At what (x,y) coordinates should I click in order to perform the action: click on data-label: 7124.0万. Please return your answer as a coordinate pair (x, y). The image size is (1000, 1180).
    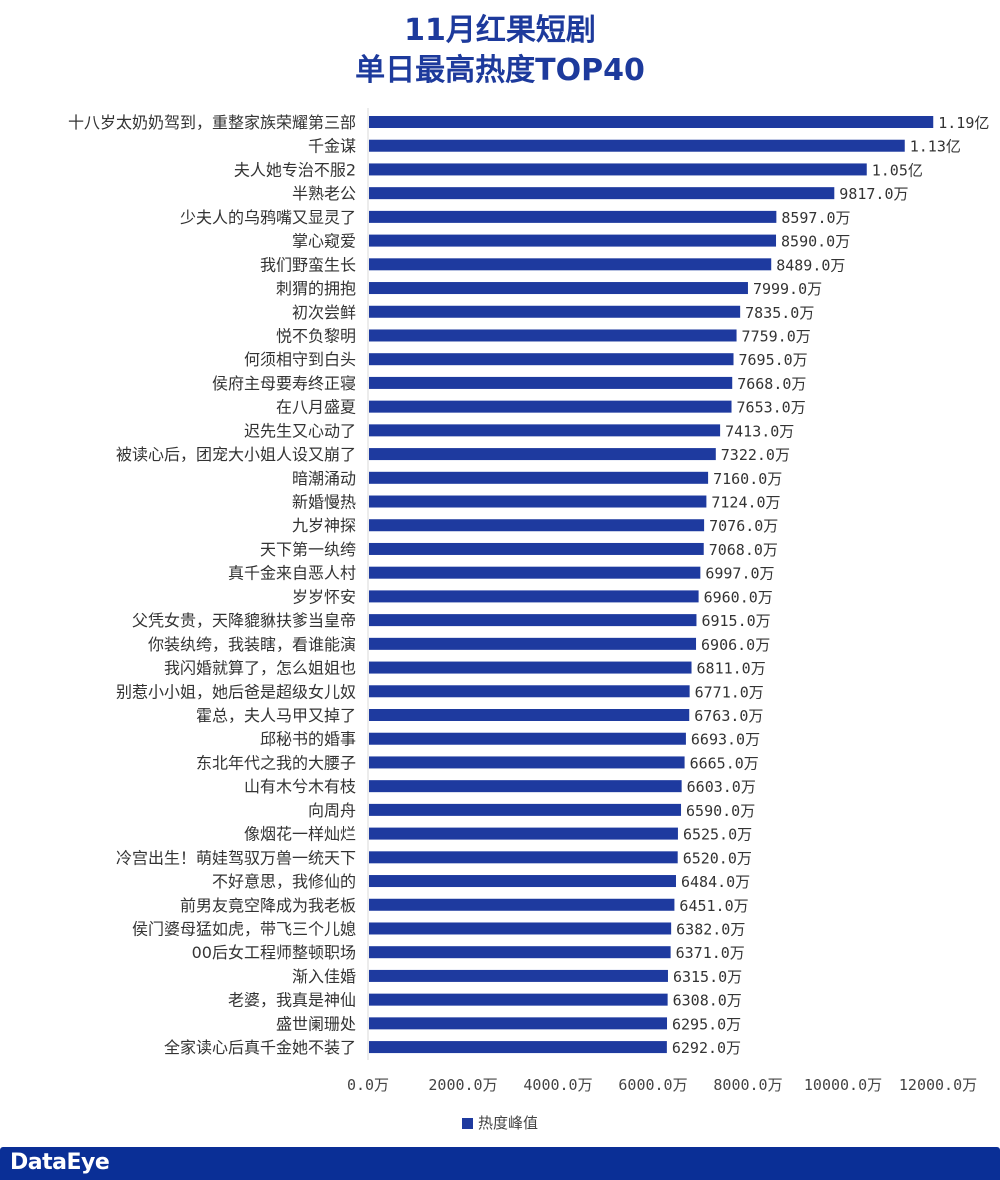
    Looking at the image, I should click on (745, 503).